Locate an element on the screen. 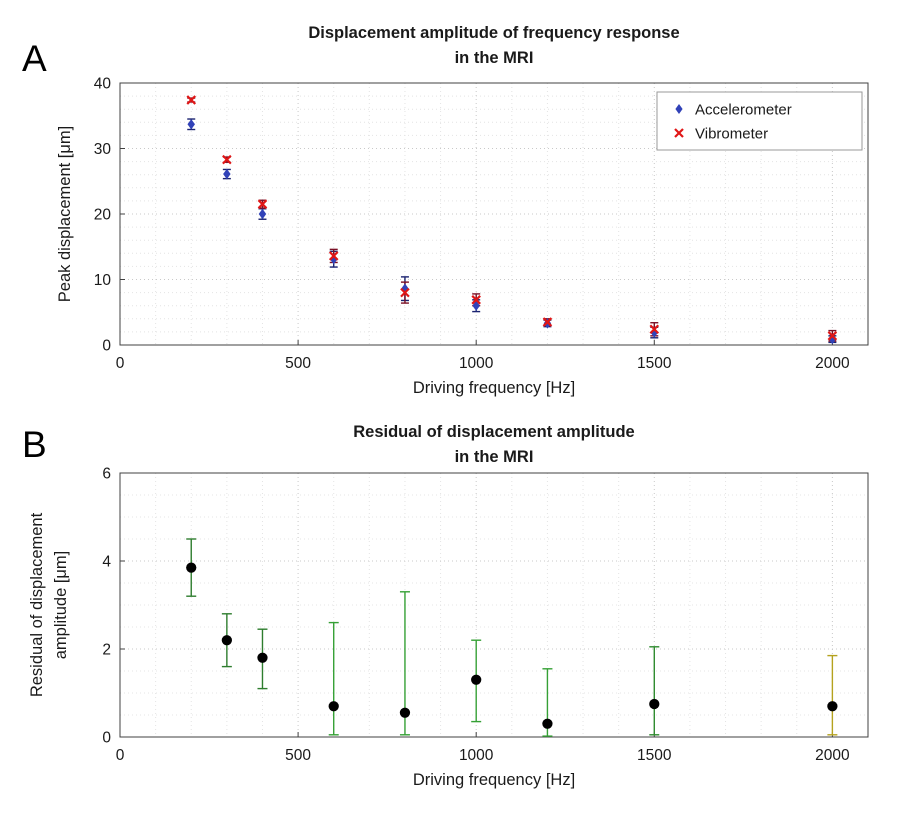  svg-text: Accelerometer is located at coordinates (743, 110).